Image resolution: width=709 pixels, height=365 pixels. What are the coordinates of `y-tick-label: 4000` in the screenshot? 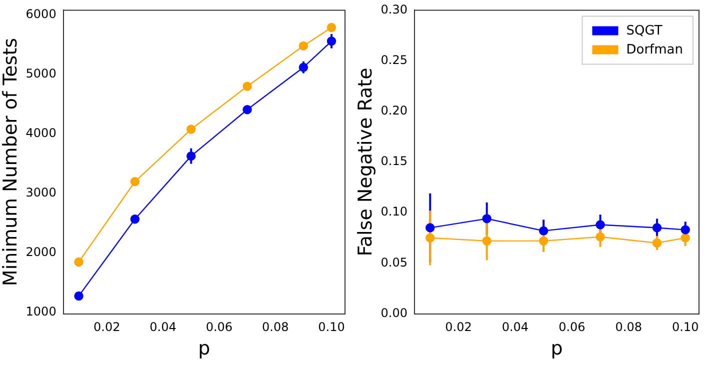 It's located at (41, 133).